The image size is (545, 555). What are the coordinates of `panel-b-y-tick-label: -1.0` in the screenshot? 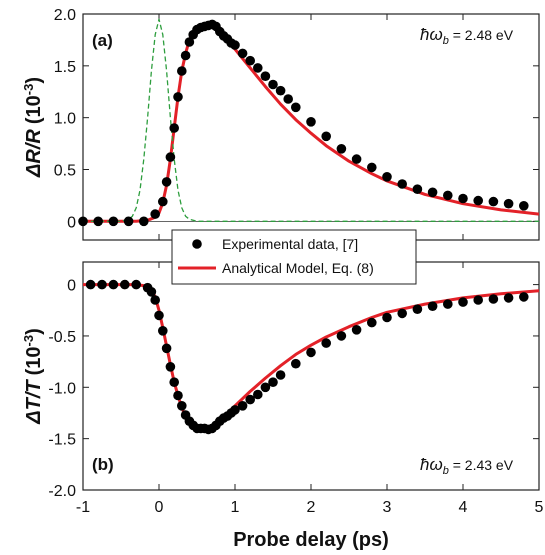 It's located at (62, 388).